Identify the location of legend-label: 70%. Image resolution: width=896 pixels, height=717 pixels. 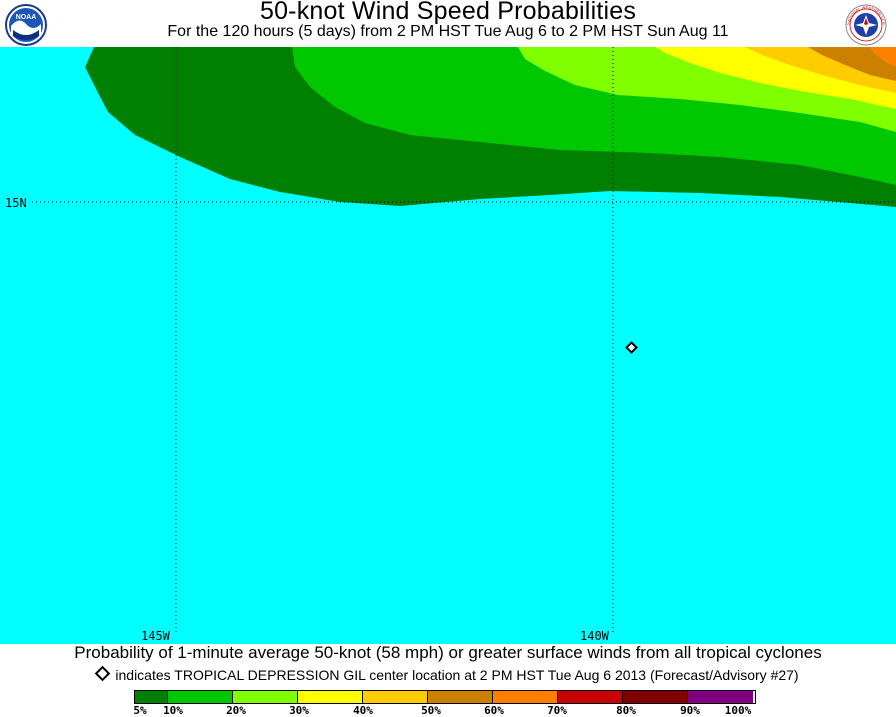
(557, 710).